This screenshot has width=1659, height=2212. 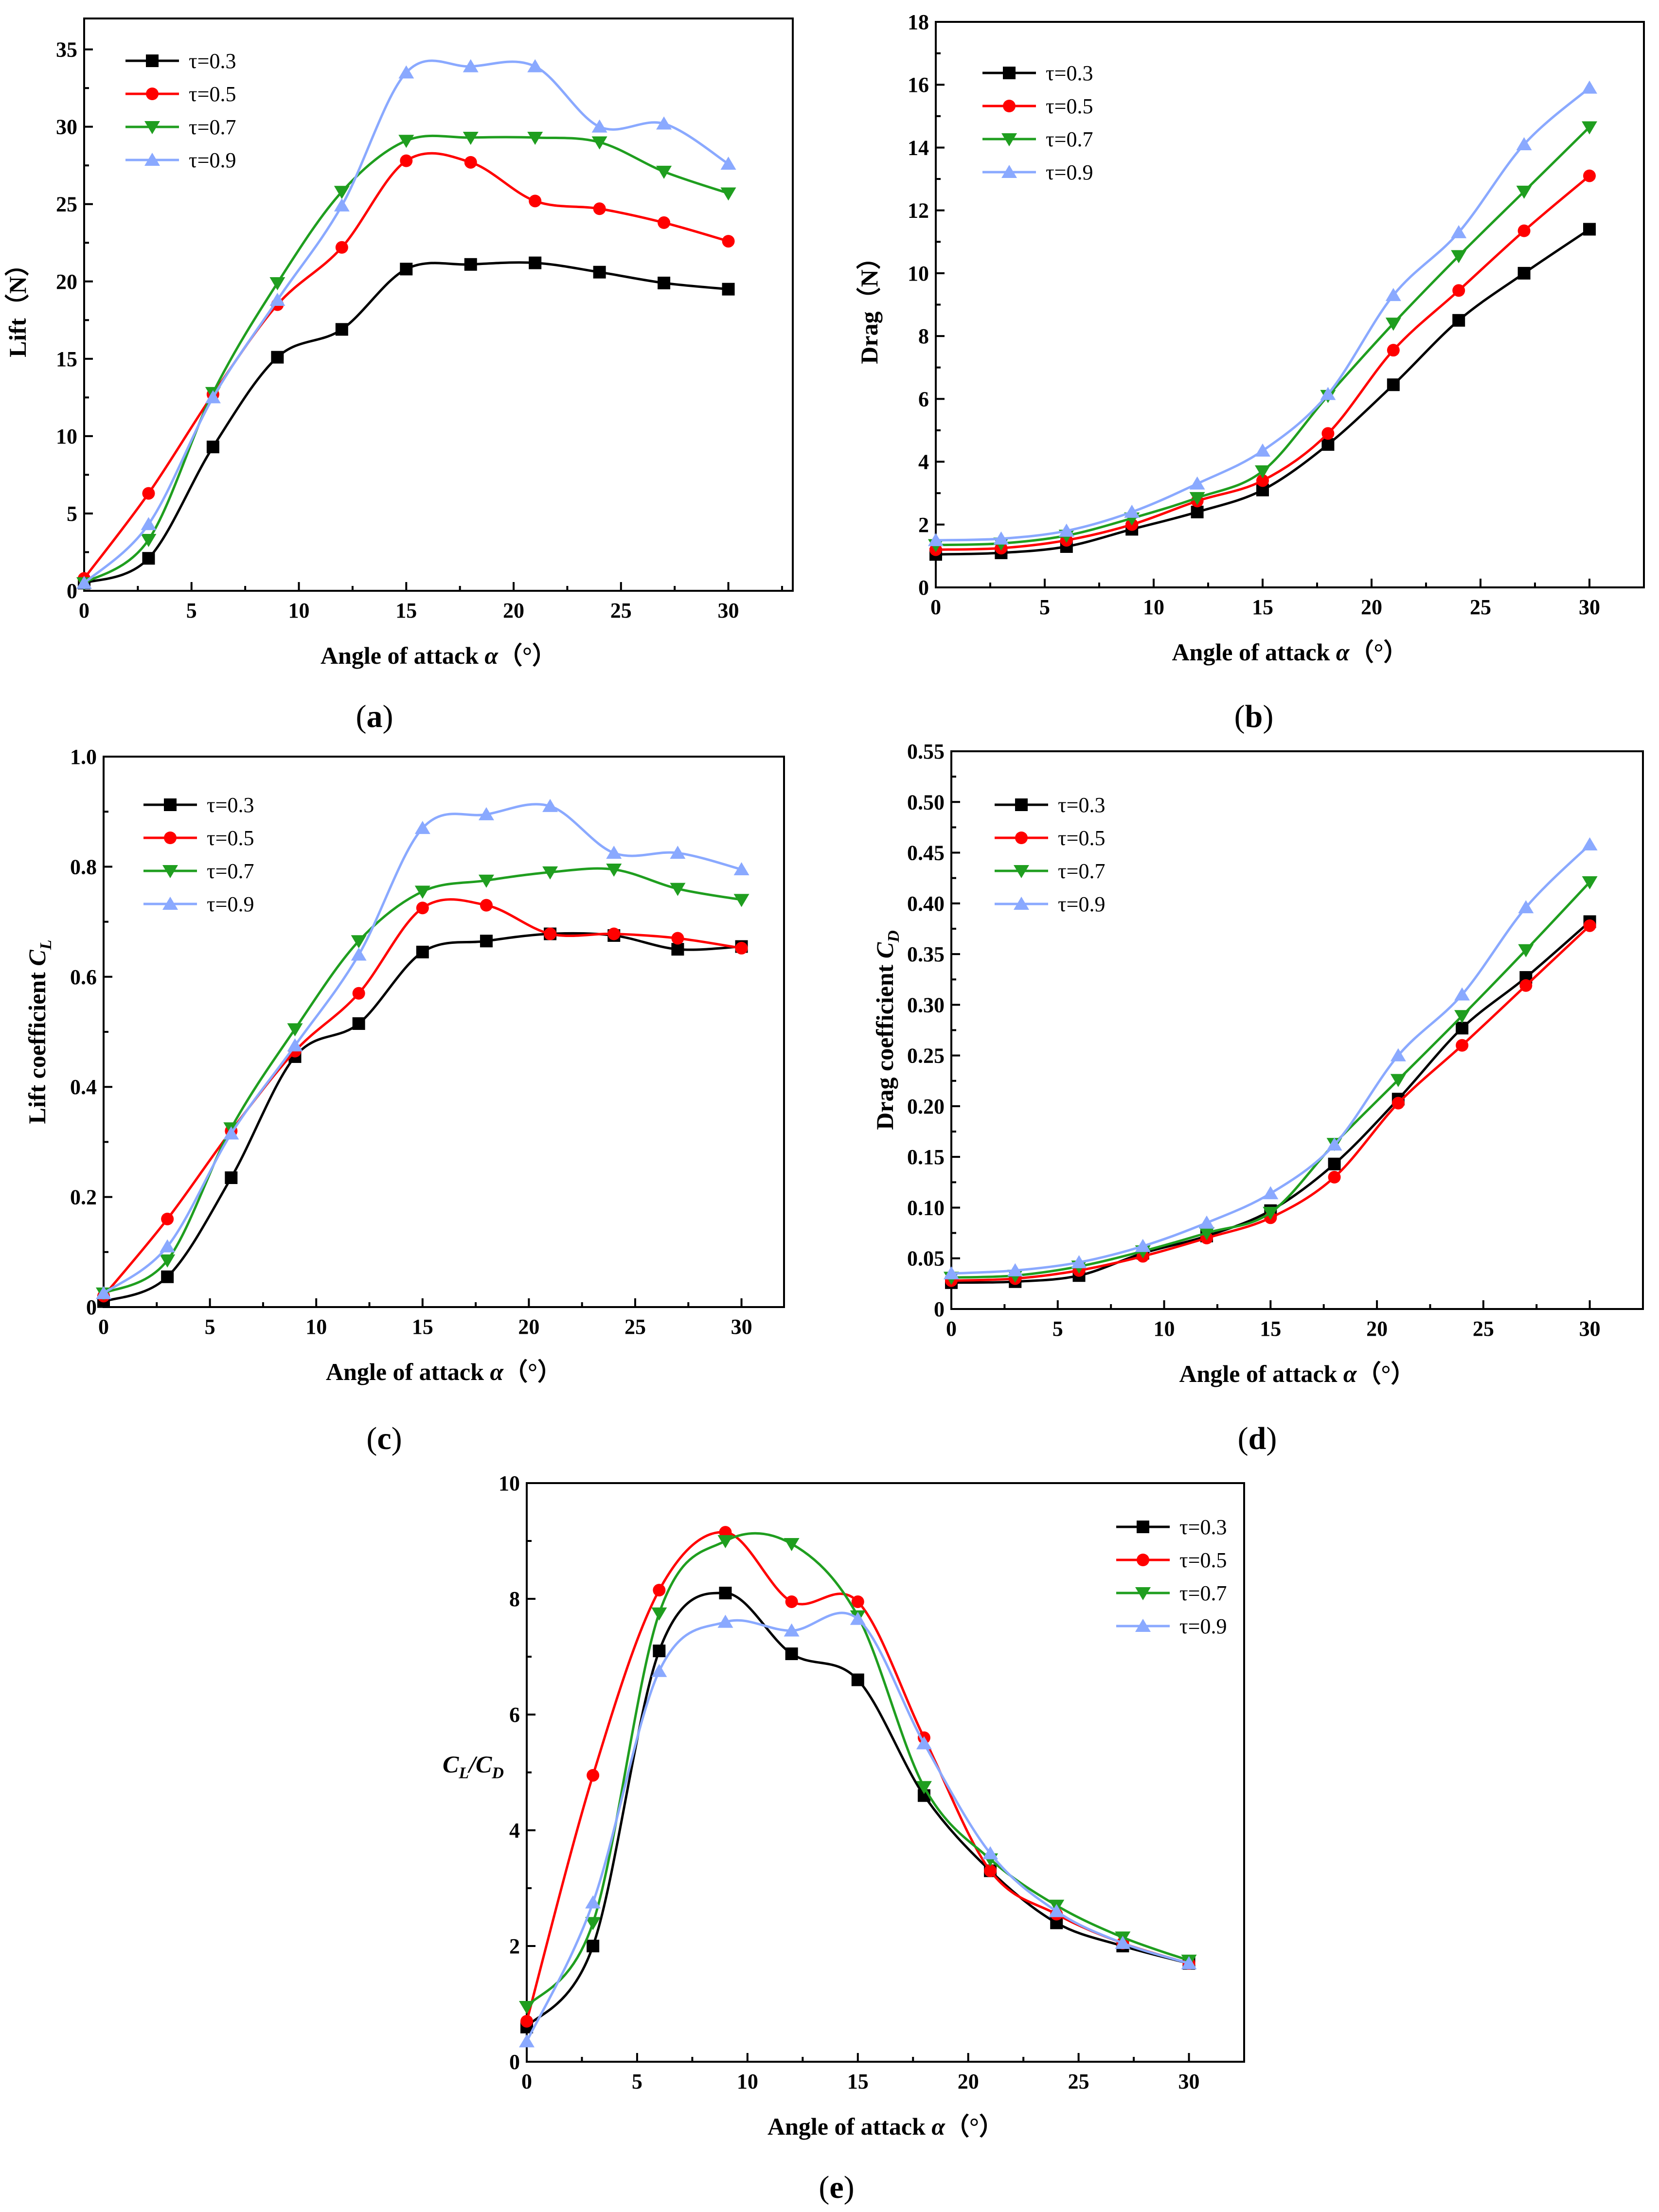 I want to click on y-tick-label: 0, so click(x=72, y=591).